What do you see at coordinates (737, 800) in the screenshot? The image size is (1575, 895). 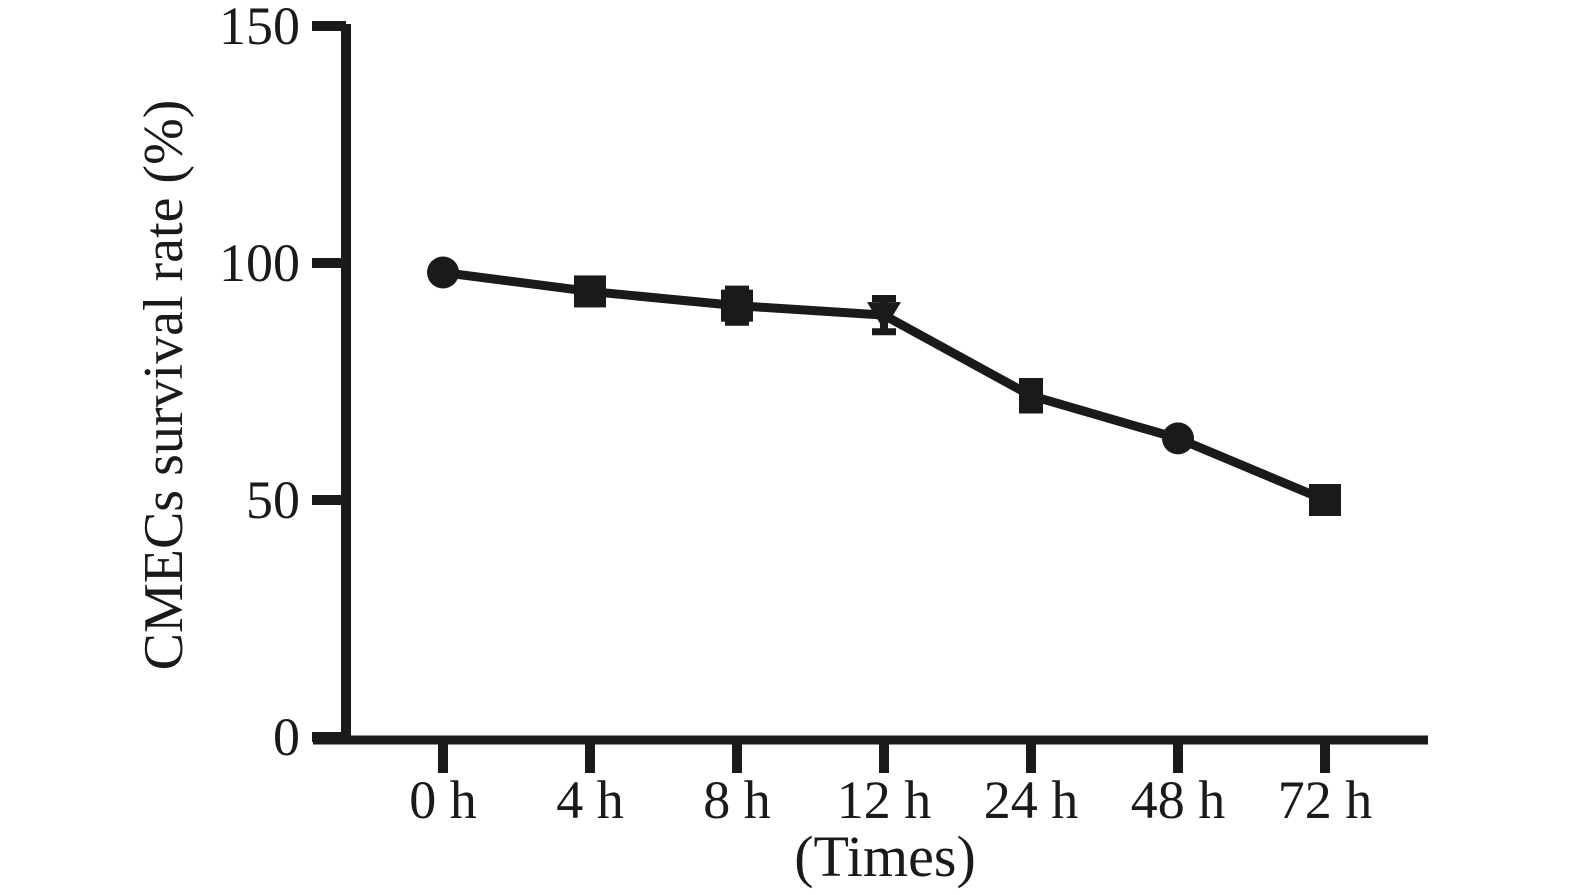 I see `x-tick-label: 8 h` at bounding box center [737, 800].